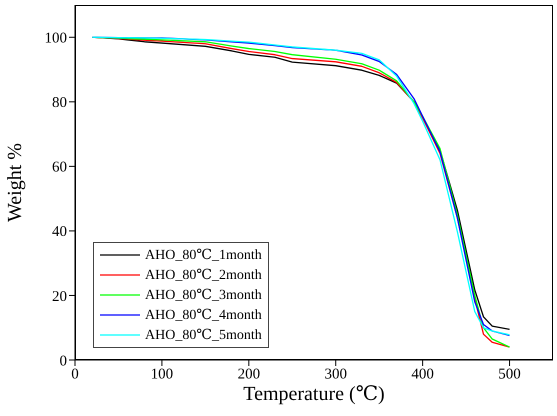 This screenshot has width=557, height=416. I want to click on y-tick-label: 60, so click(59, 168).